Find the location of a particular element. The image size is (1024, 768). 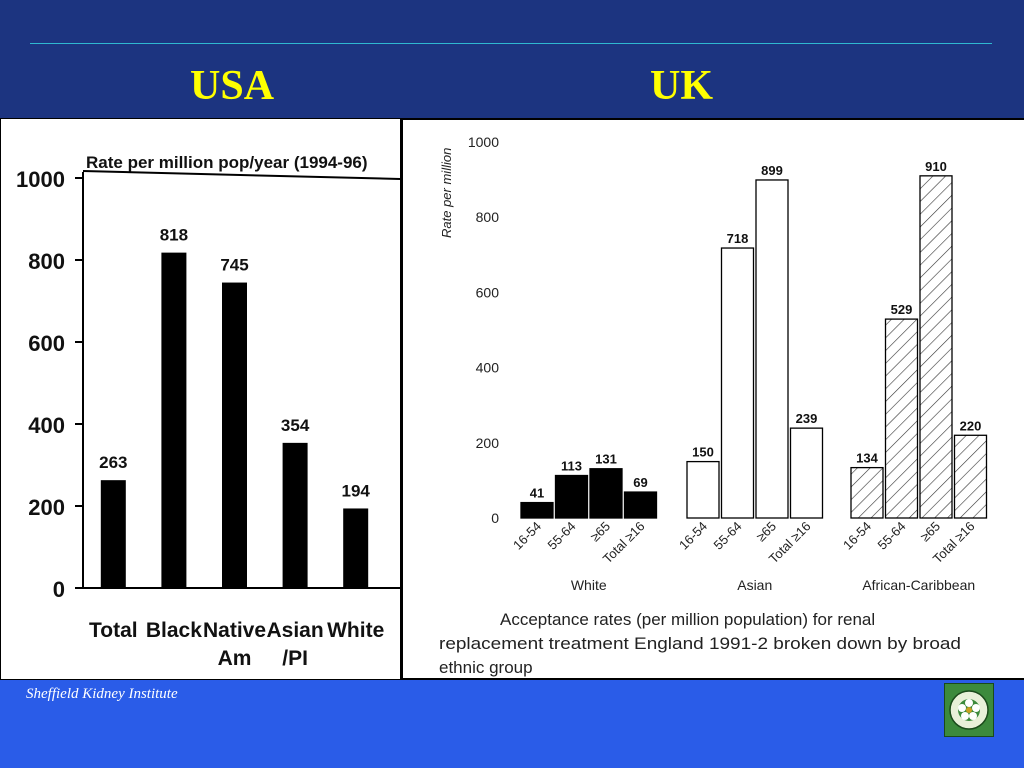

data-label: 529 is located at coordinates (902, 309).